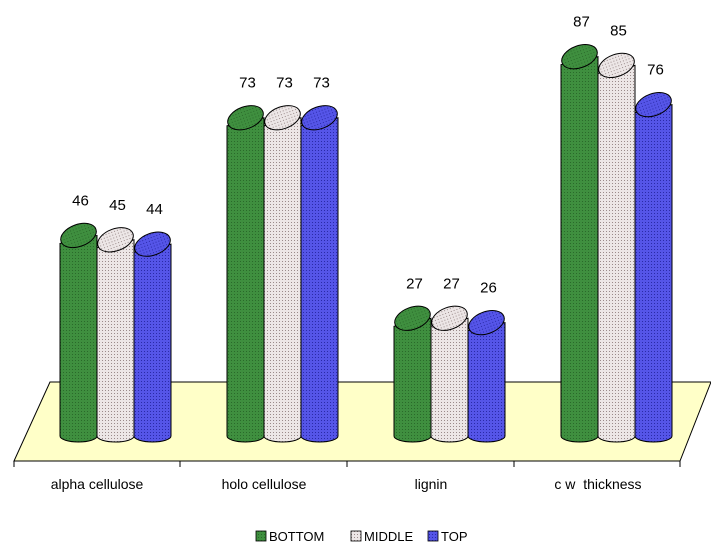  I want to click on value-label-bottom-alpha-cellulose: 46, so click(80, 200).